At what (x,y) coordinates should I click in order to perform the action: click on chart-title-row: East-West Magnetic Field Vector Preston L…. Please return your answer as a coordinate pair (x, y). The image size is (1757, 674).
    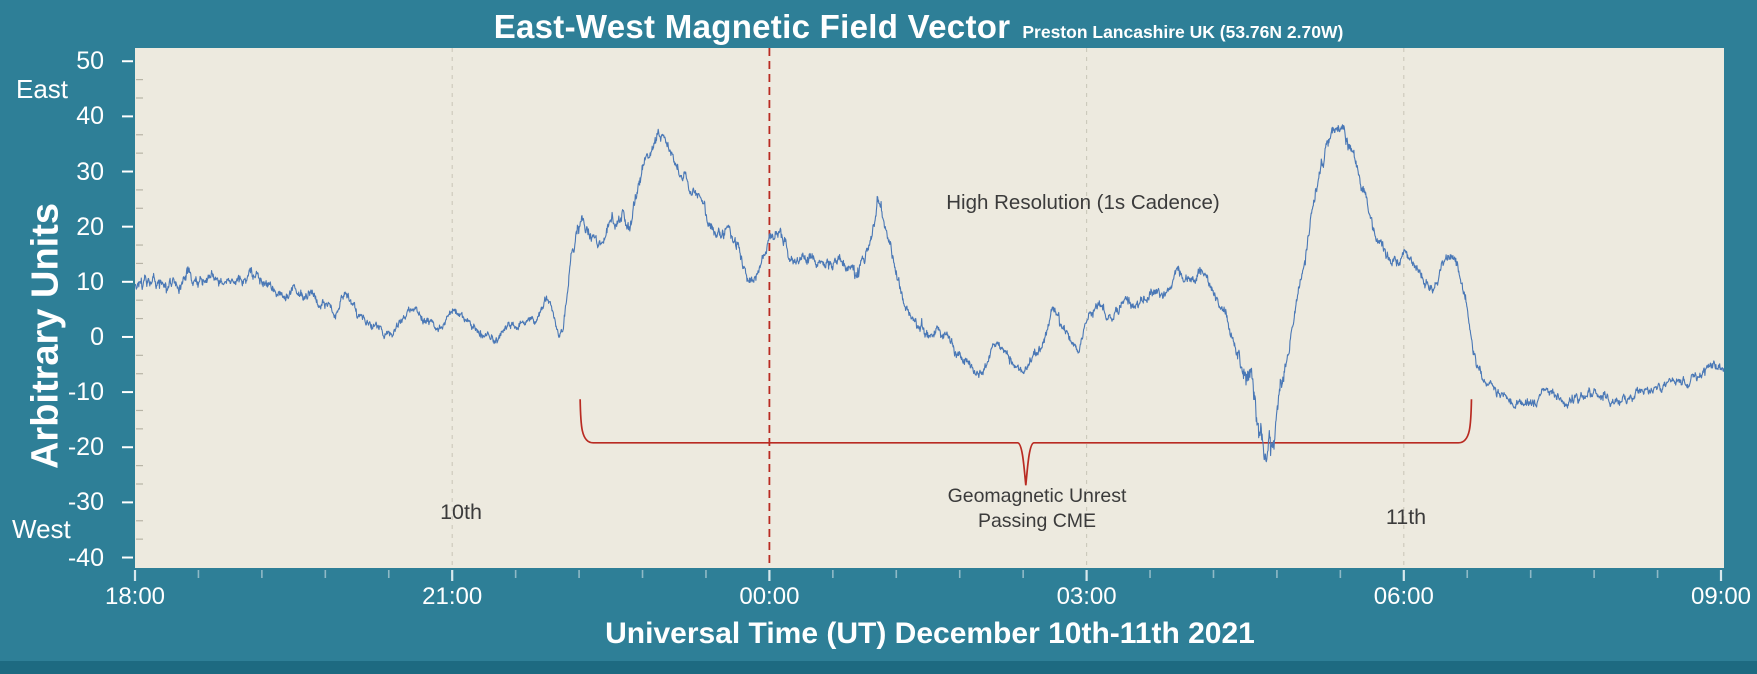
    Looking at the image, I should click on (898, 27).